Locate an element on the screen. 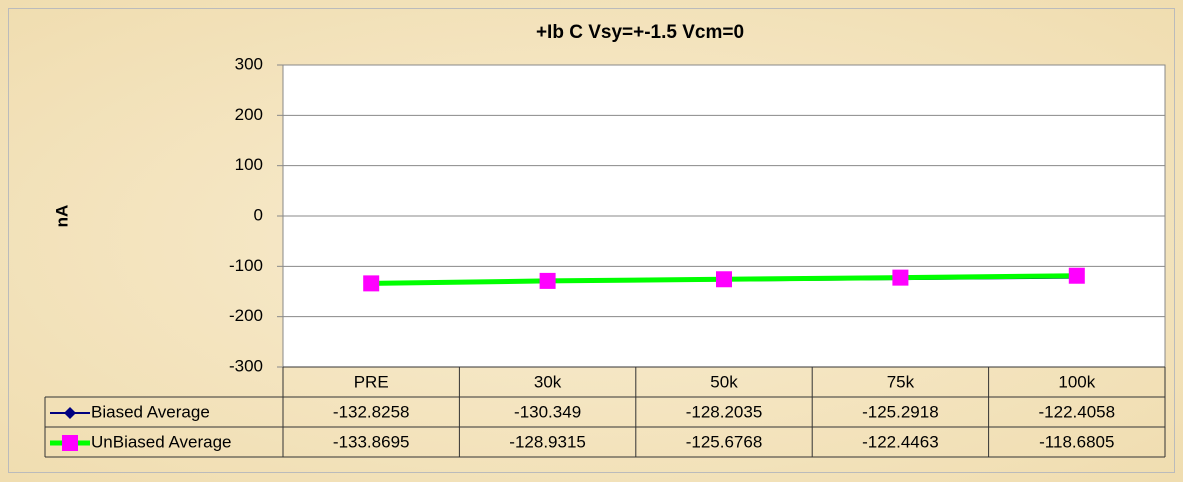  legend-label: Biased Average is located at coordinates (150, 411).